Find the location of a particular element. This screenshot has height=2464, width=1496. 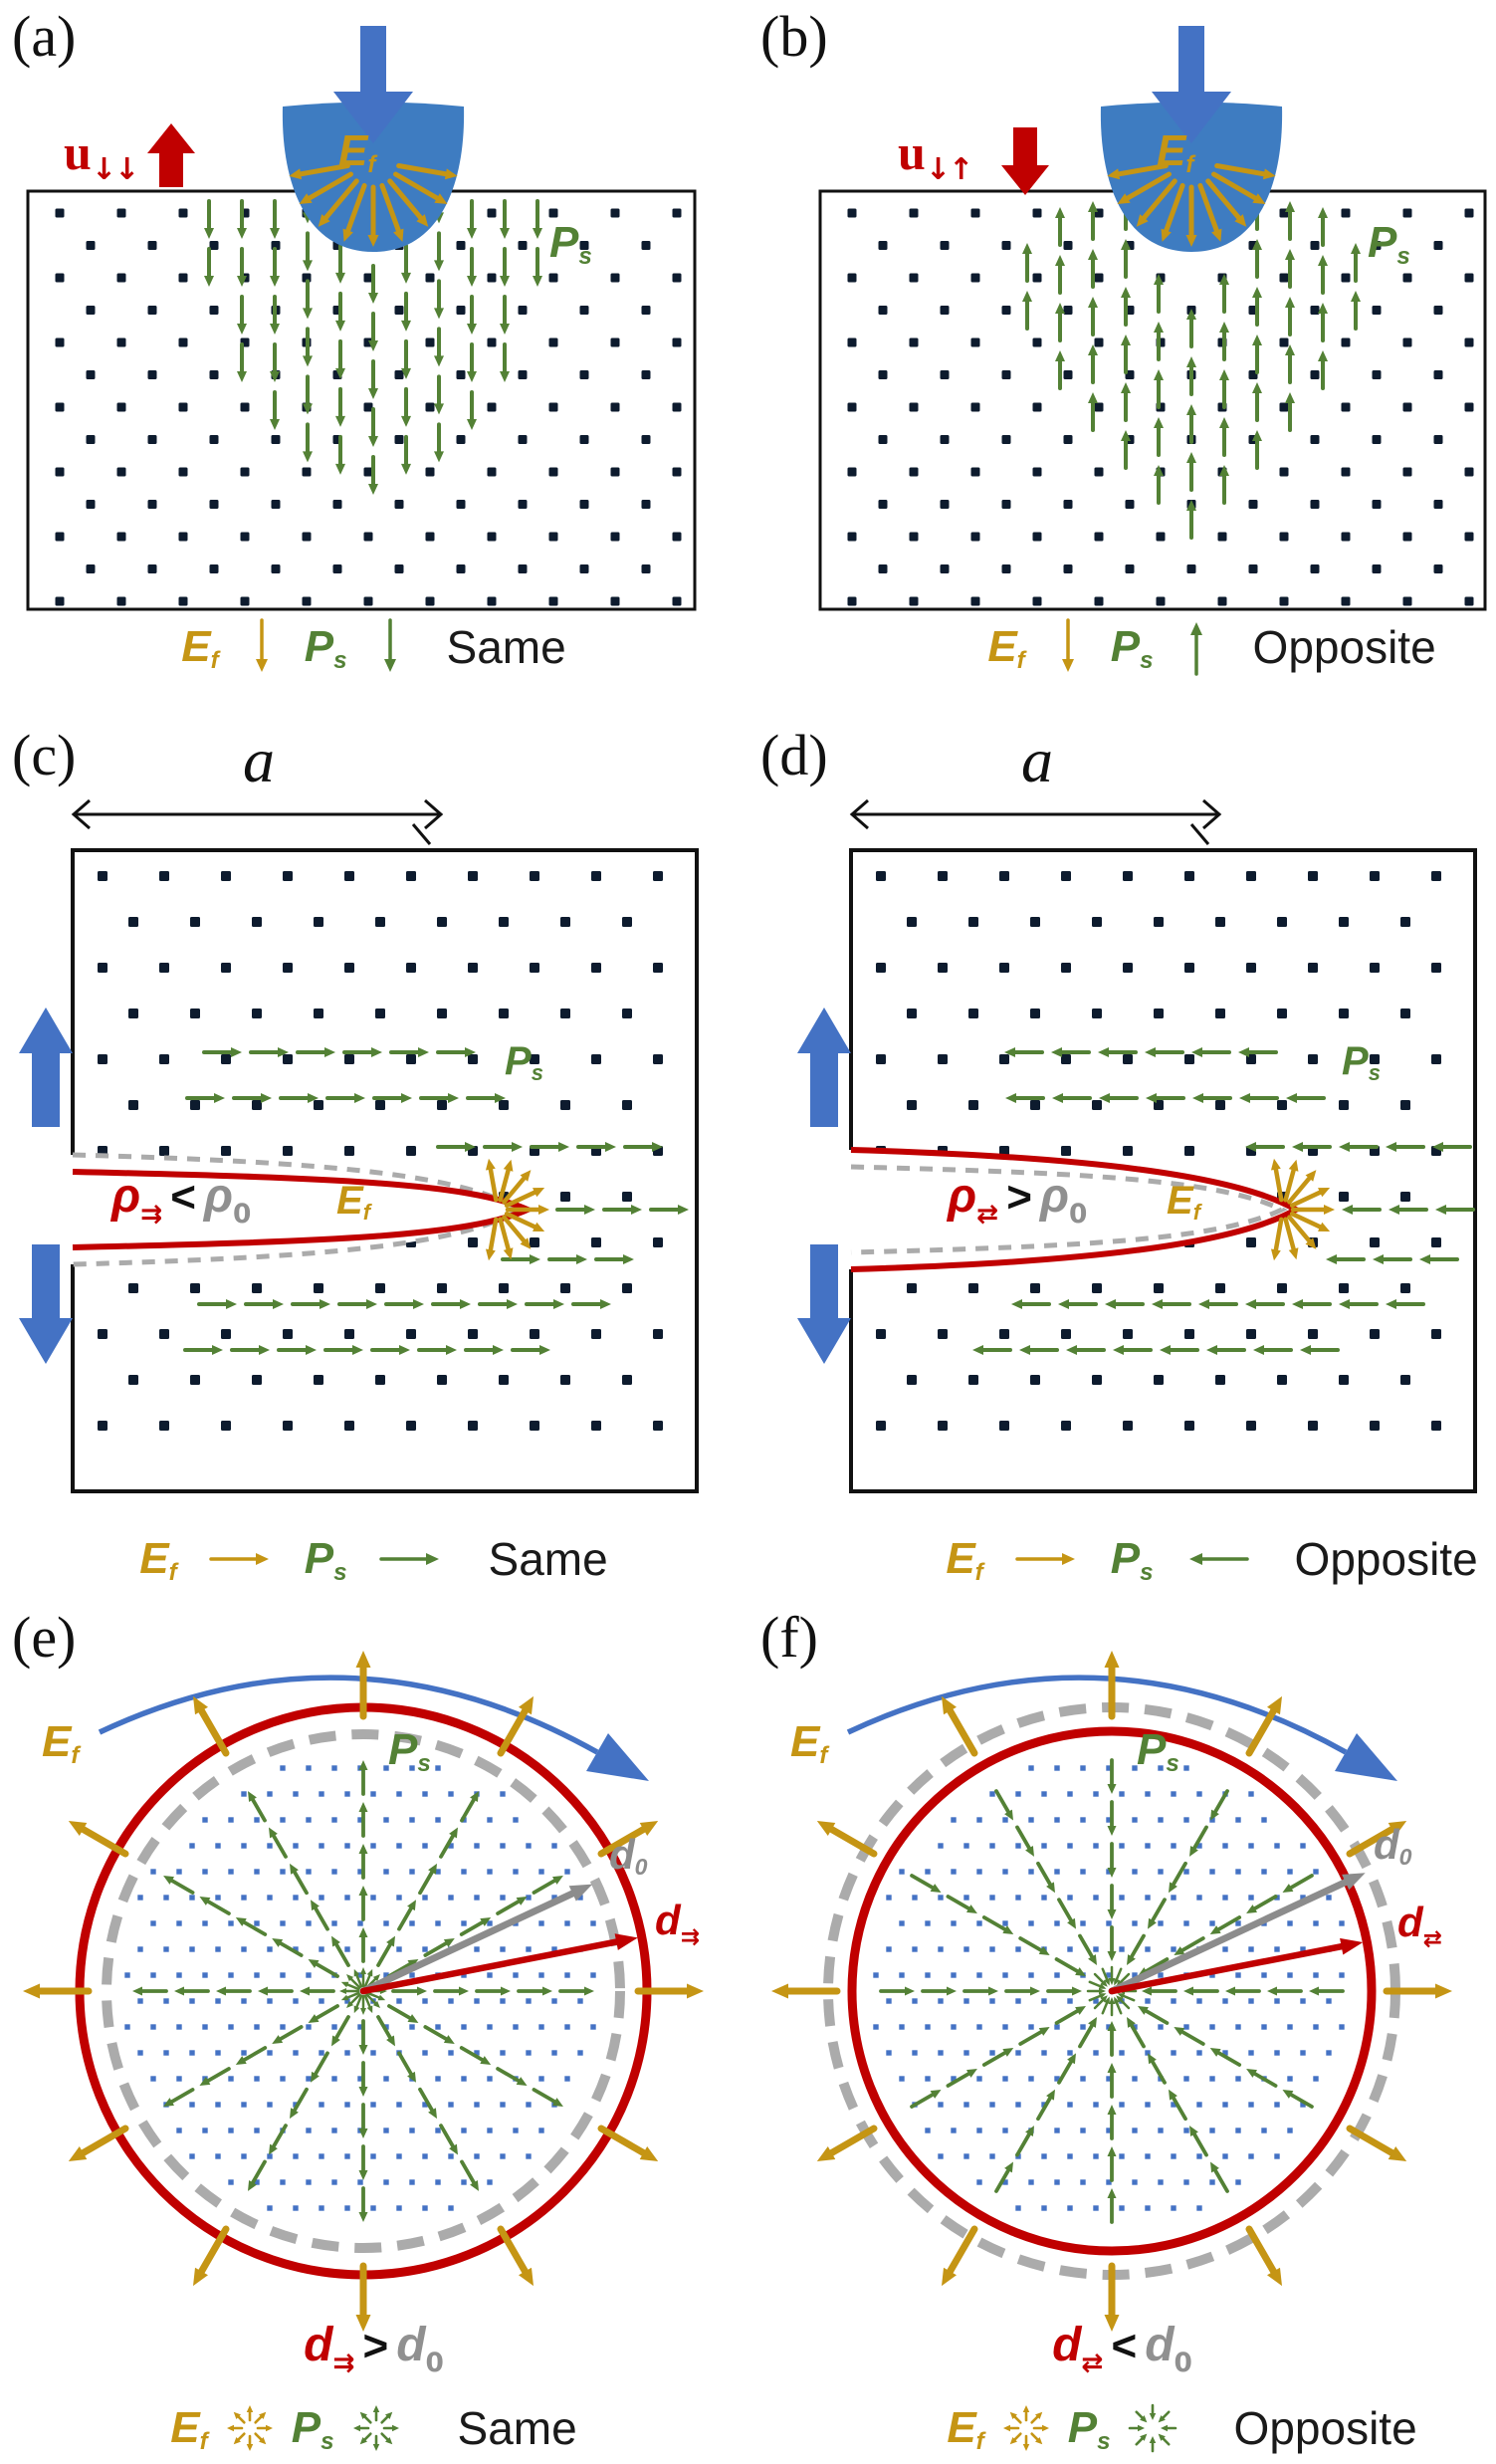

crack is located at coordinates (301, 1209).